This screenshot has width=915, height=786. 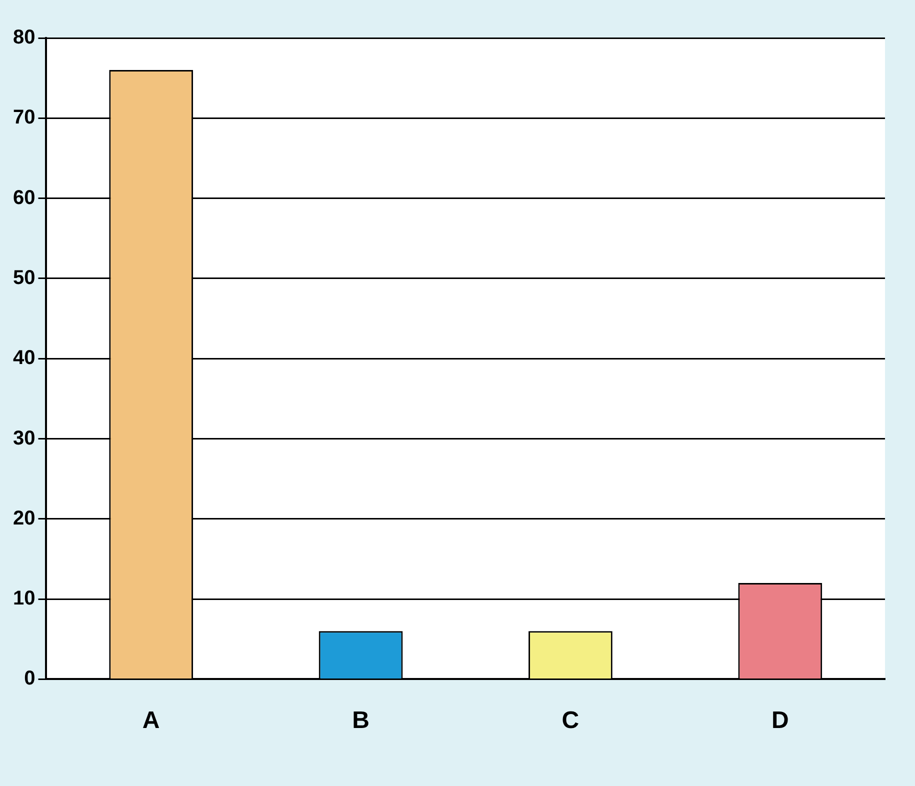 What do you see at coordinates (24, 599) in the screenshot?
I see `y-tick-label: 10` at bounding box center [24, 599].